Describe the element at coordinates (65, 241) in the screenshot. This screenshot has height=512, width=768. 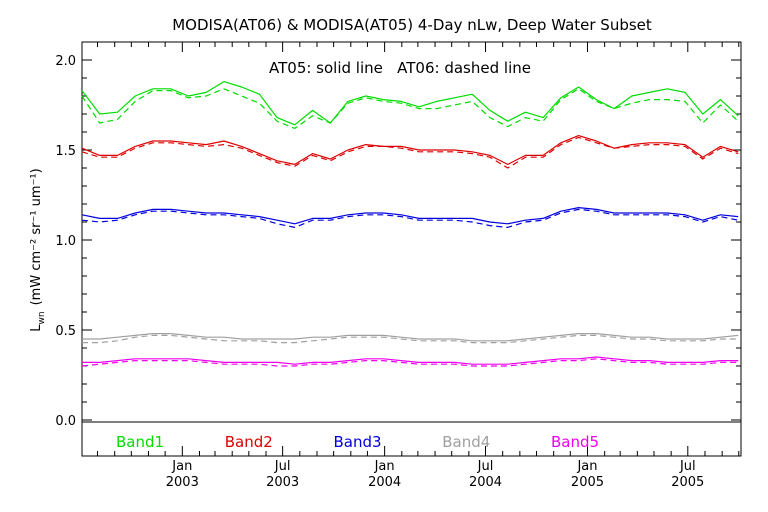
I see `y-tick-label: 1.0` at that location.